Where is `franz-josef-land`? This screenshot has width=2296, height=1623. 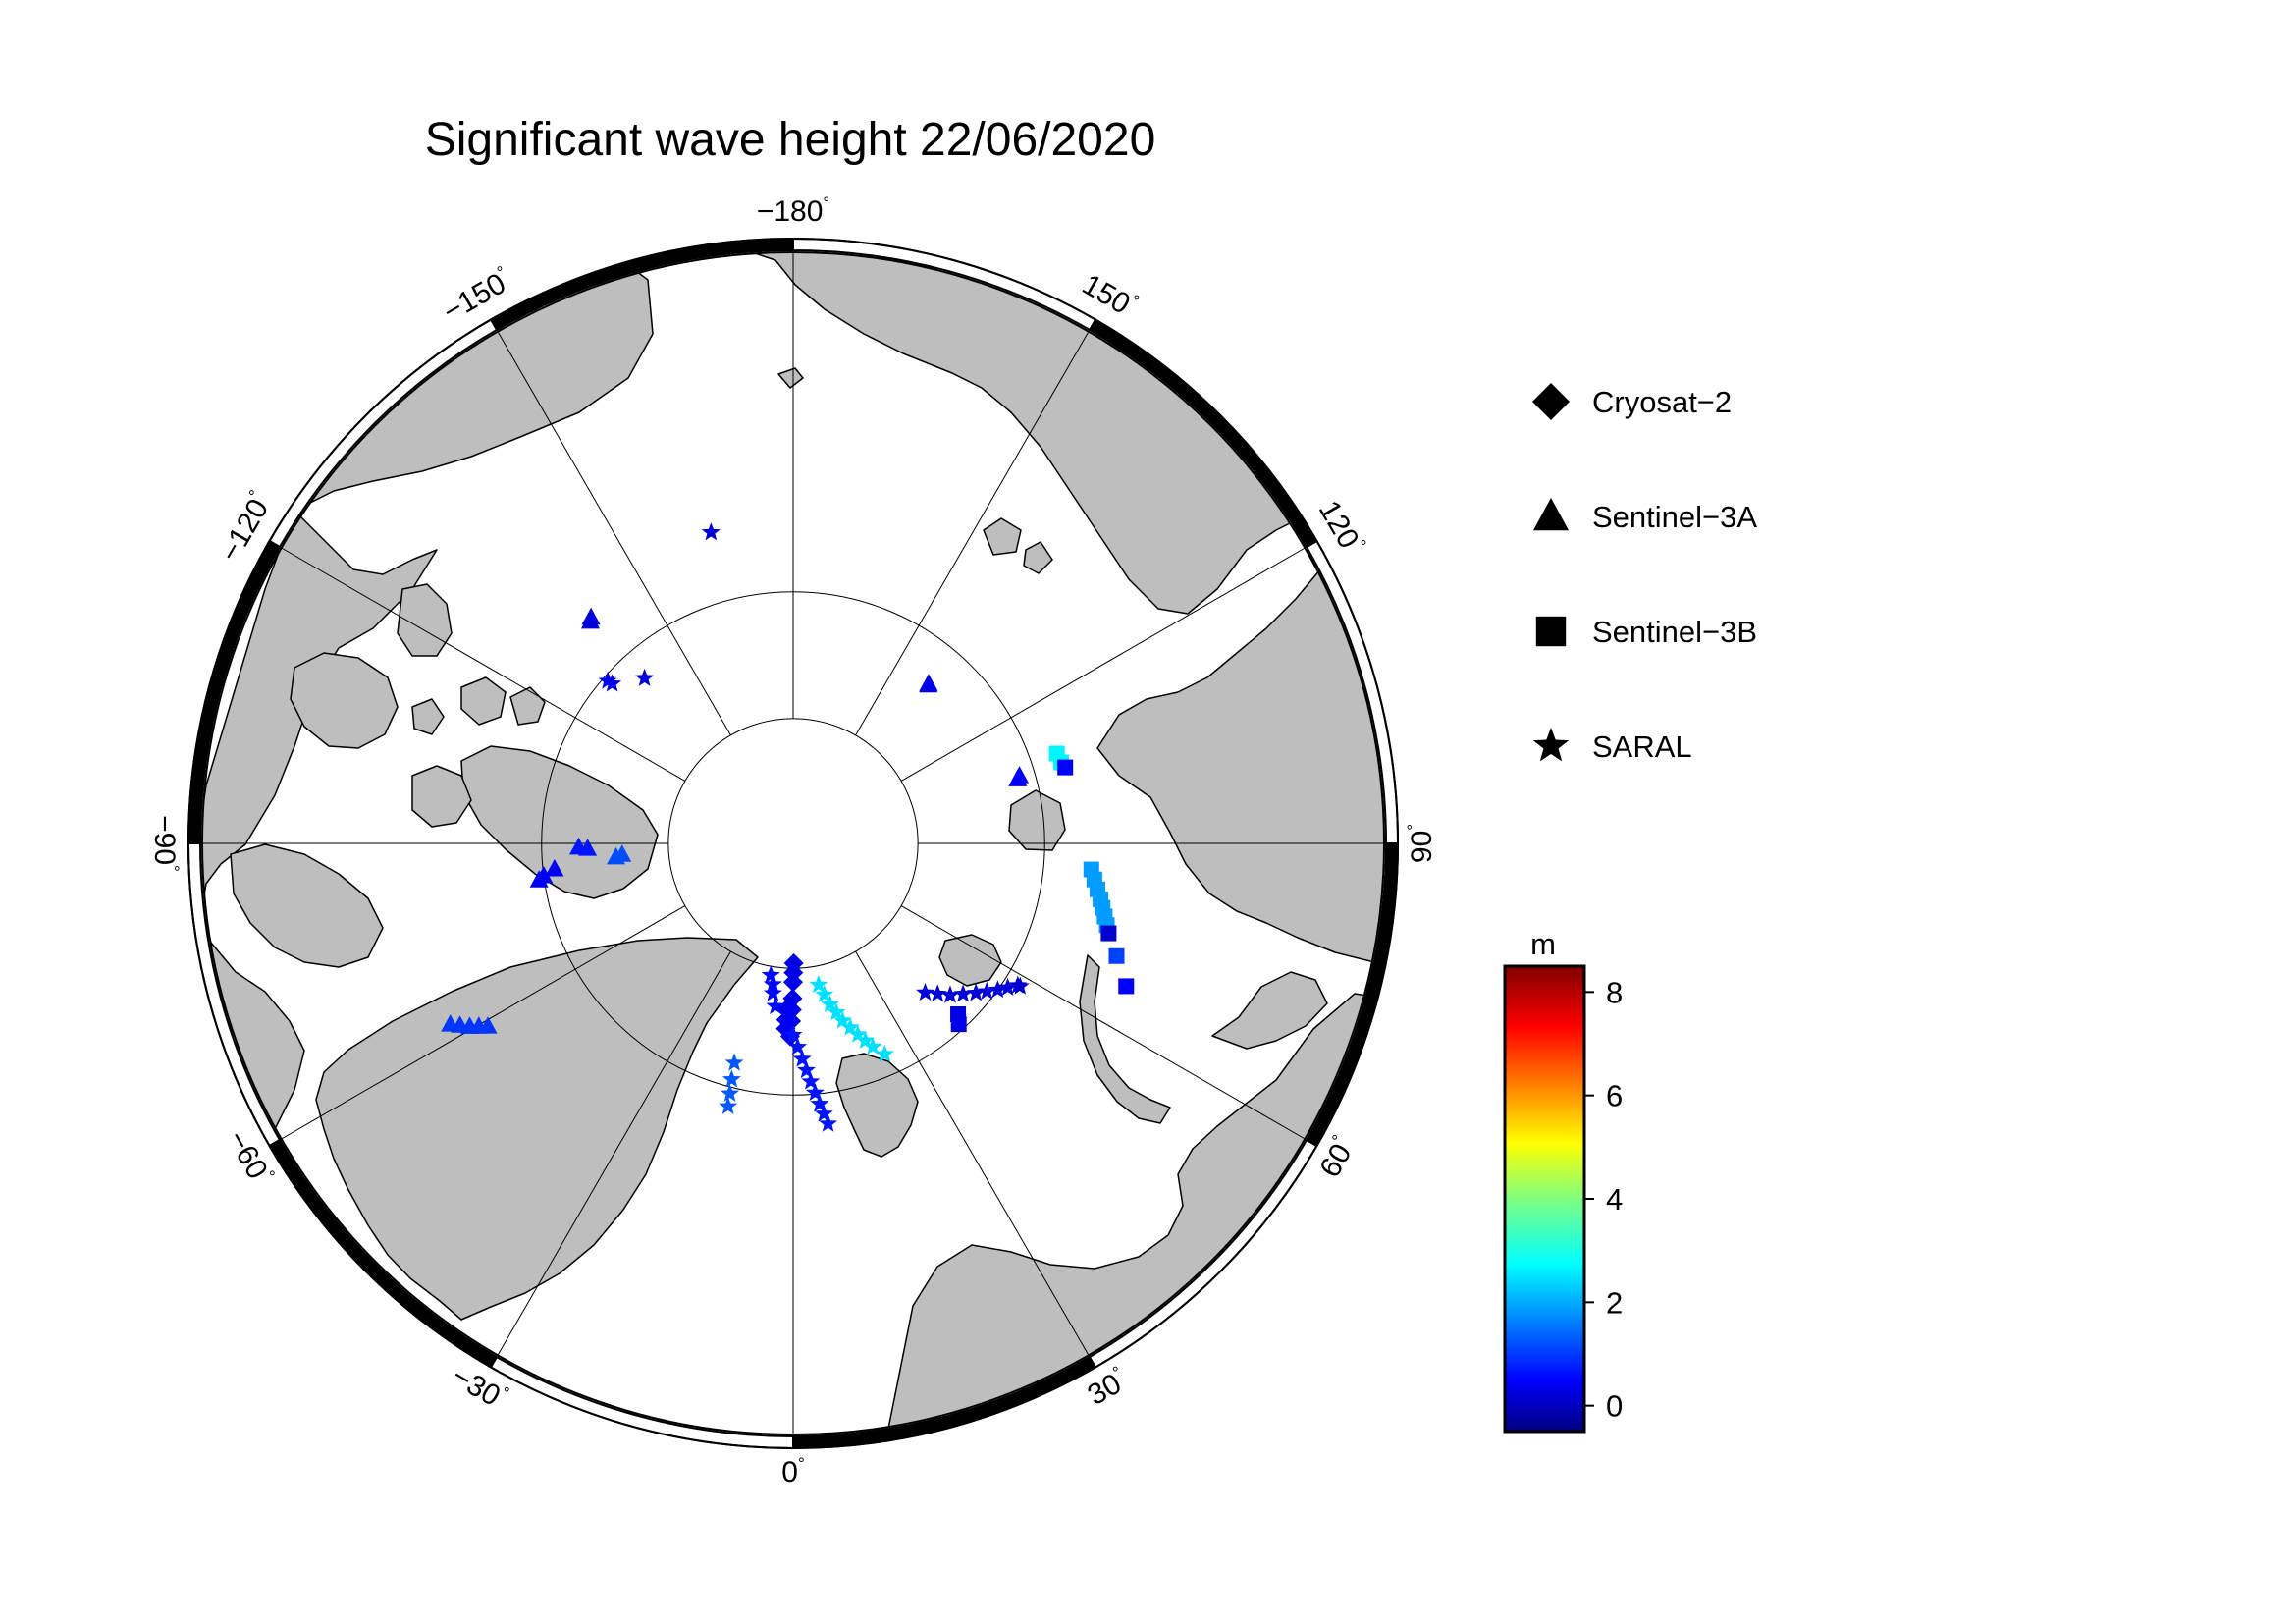
franz-josef-land is located at coordinates (970, 960).